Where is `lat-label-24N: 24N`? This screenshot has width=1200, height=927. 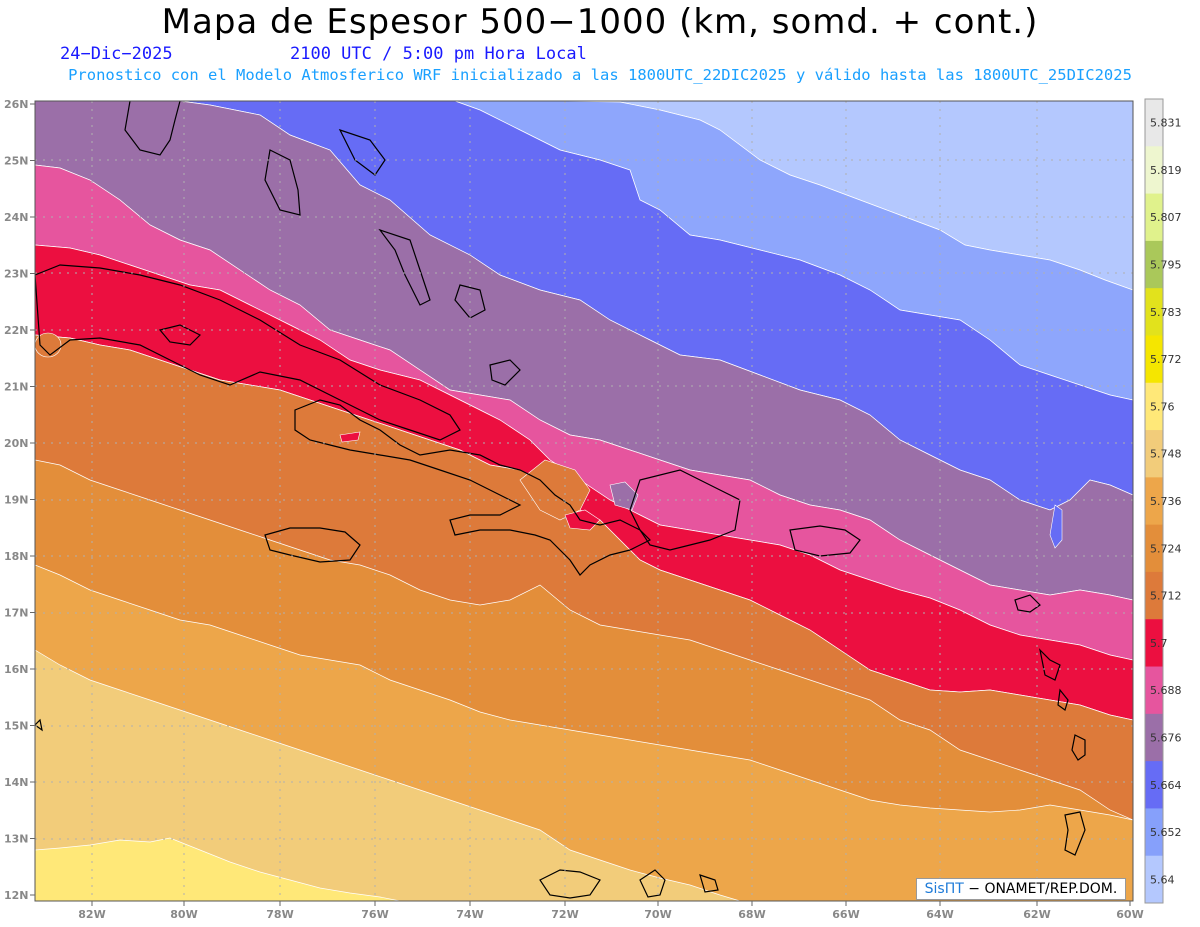
lat-label-24N: 24N is located at coordinates (16, 217).